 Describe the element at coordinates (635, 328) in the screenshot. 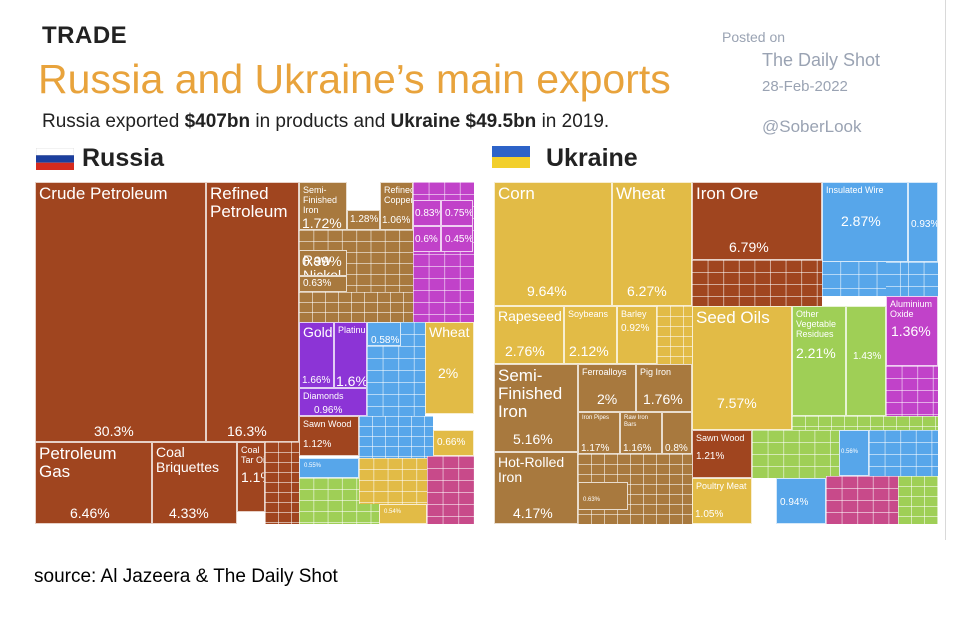

I see `tile-value: 0.92%` at that location.